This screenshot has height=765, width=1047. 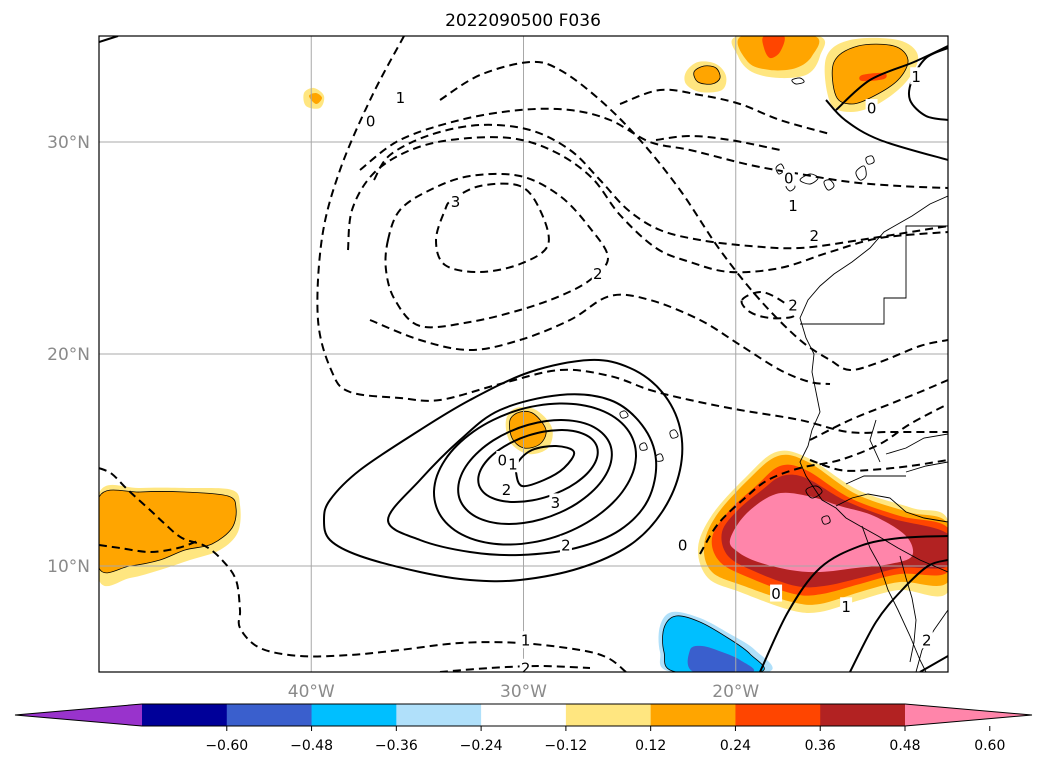 What do you see at coordinates (968, 715) in the screenshot?
I see `colorbar-extend-max` at bounding box center [968, 715].